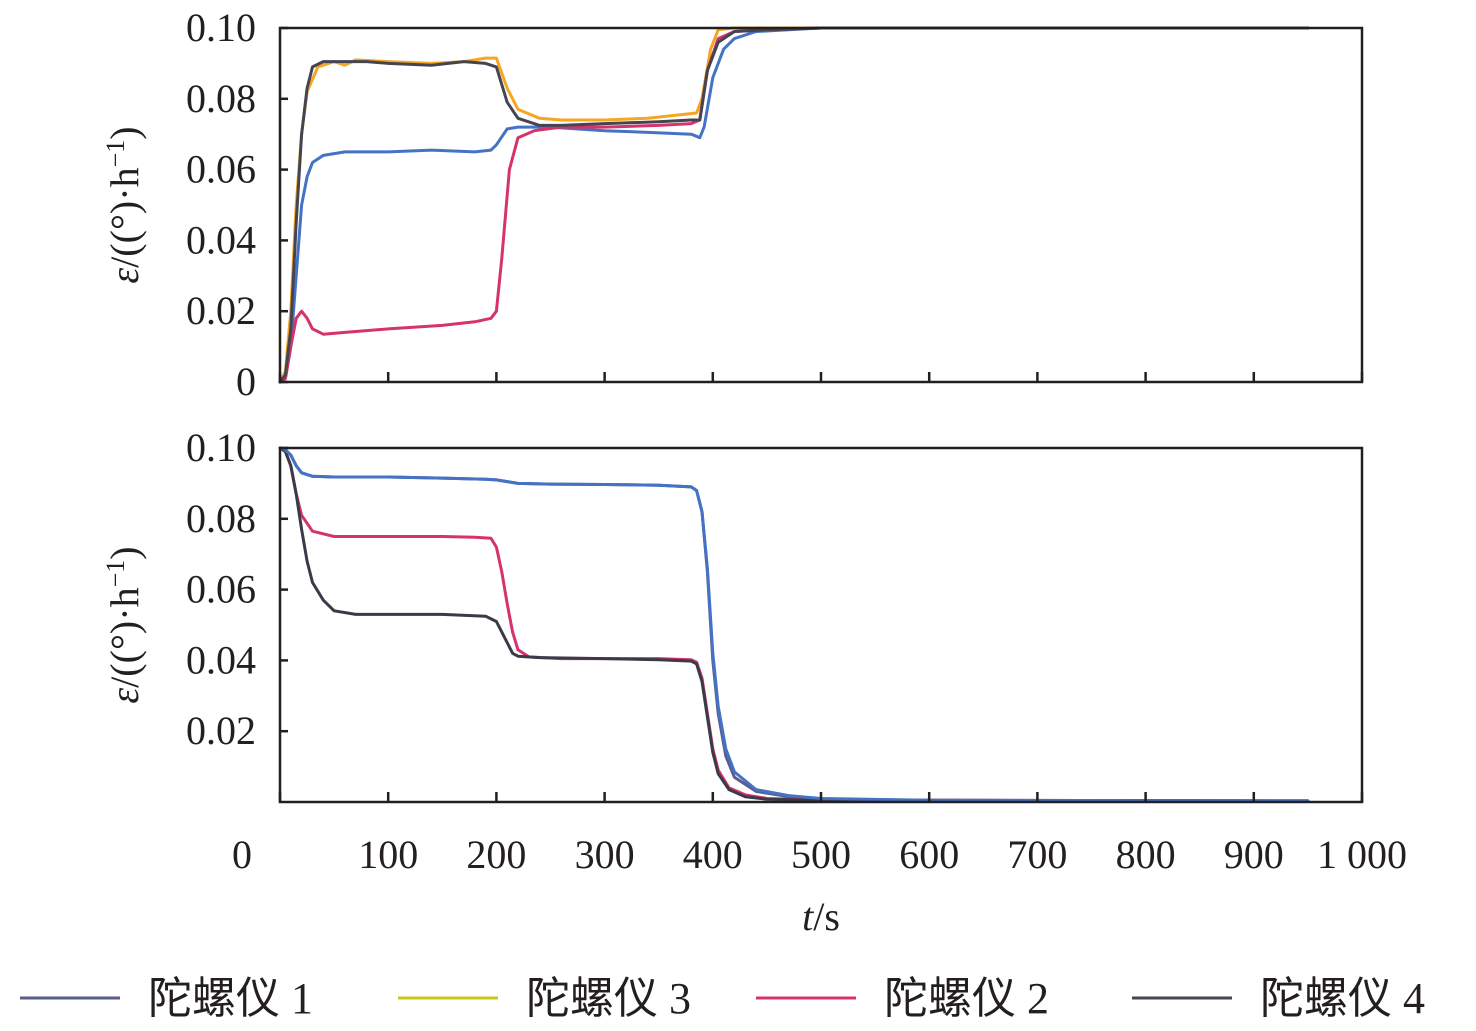  I want to click on x-tick-label: 600, so click(929, 854).